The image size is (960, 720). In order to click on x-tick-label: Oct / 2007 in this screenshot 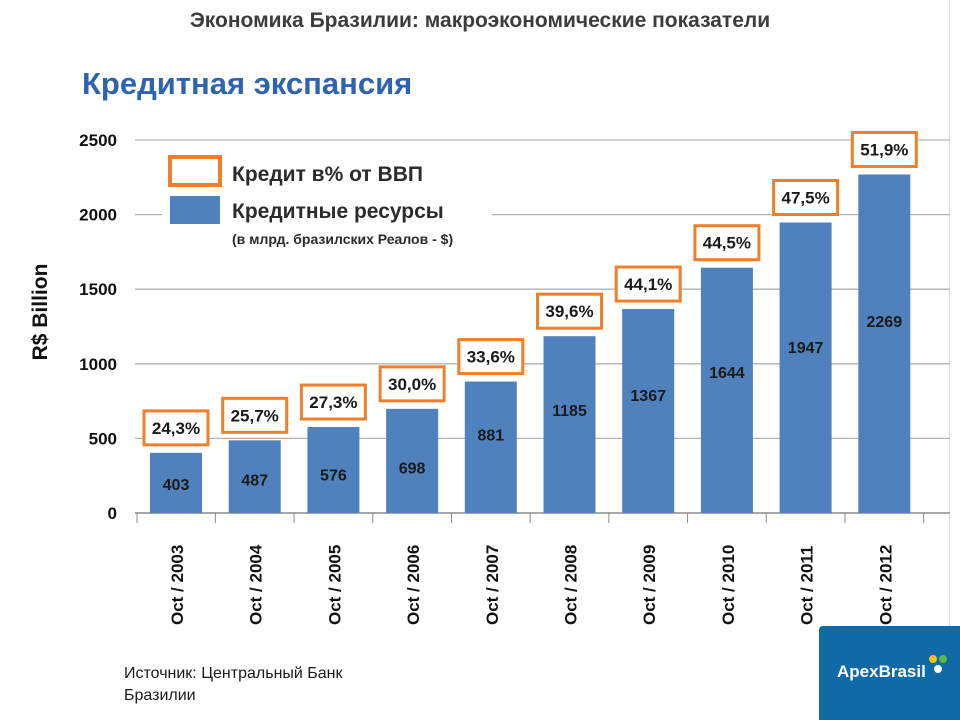, I will do `click(492, 585)`.